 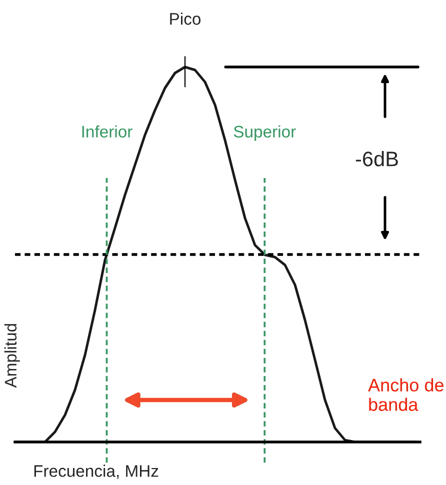 I want to click on annotation: Superior, so click(x=265, y=133).